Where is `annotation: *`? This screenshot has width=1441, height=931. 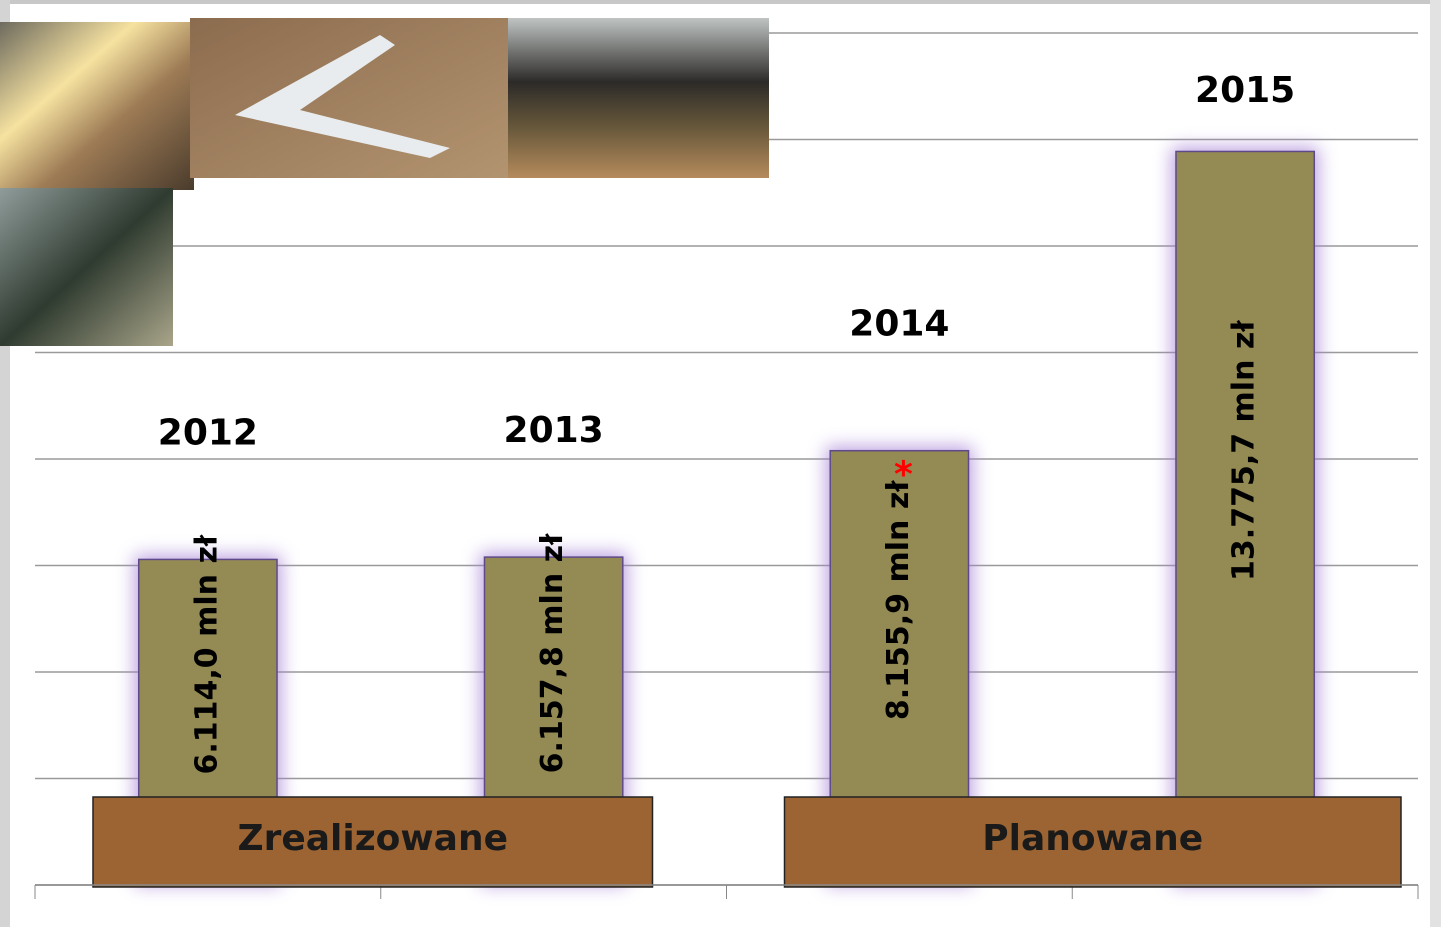 annotation: * is located at coordinates (903, 475).